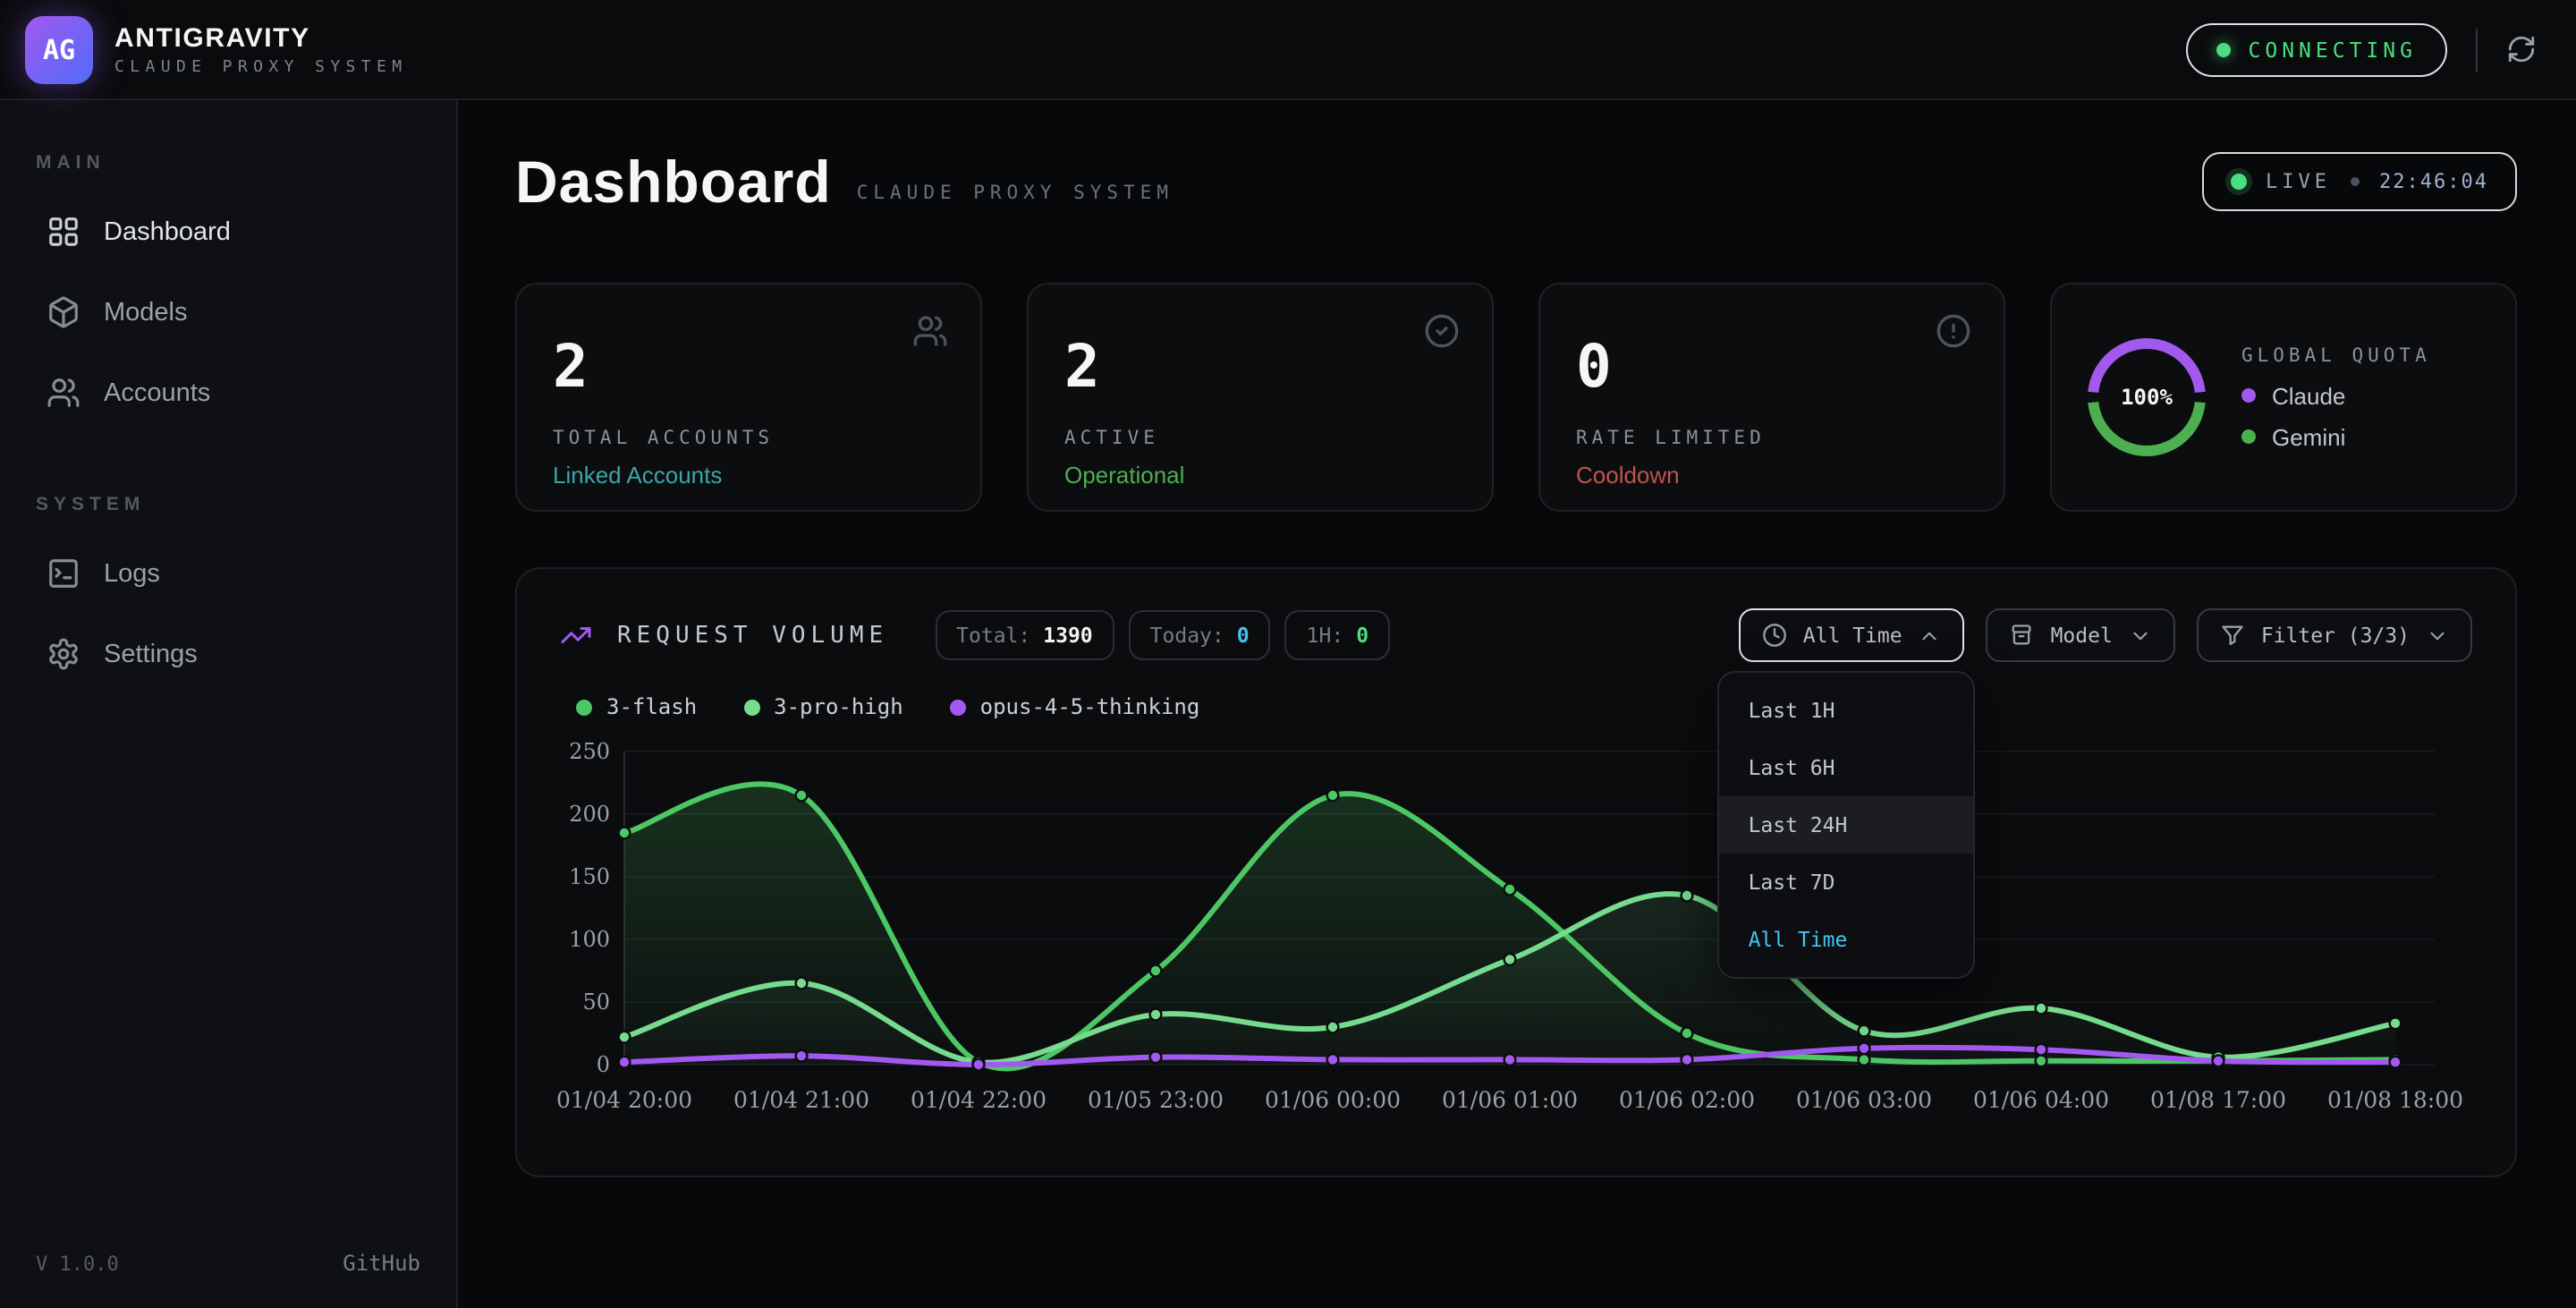 Image resolution: width=2576 pixels, height=1308 pixels. I want to click on dashboard-grid-icon, so click(63, 232).